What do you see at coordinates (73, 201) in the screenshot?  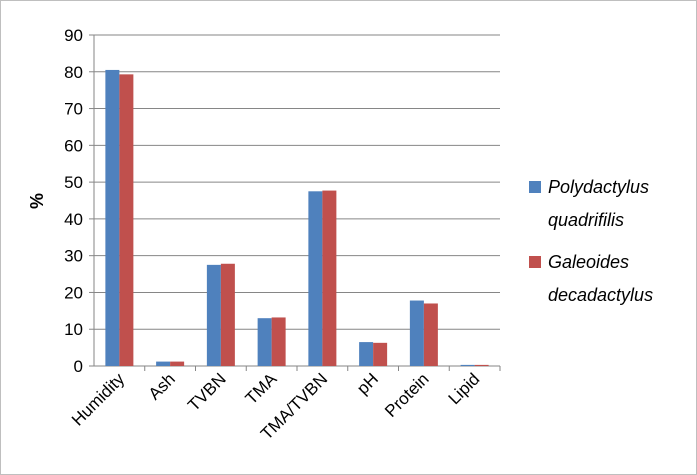 I see `y-tick-labels: 0 10 20 30 40 50 60 70 80 90` at bounding box center [73, 201].